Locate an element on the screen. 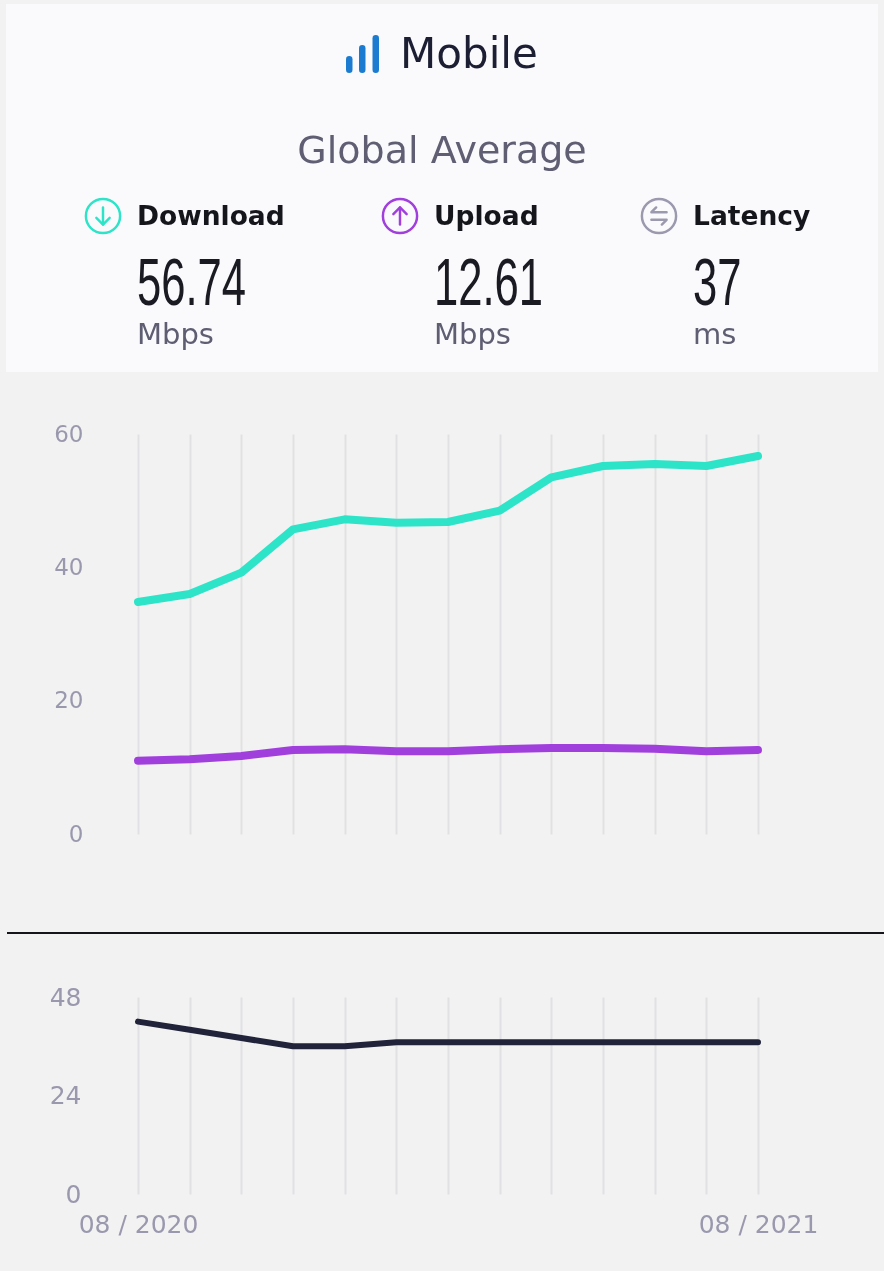  y-tick-label: 48 is located at coordinates (65, 997).